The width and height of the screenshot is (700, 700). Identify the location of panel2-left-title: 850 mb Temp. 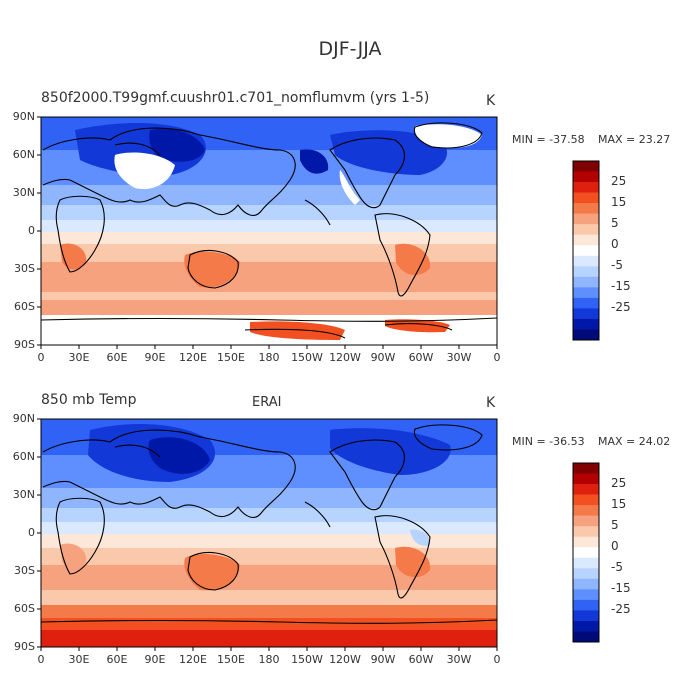
(89, 400).